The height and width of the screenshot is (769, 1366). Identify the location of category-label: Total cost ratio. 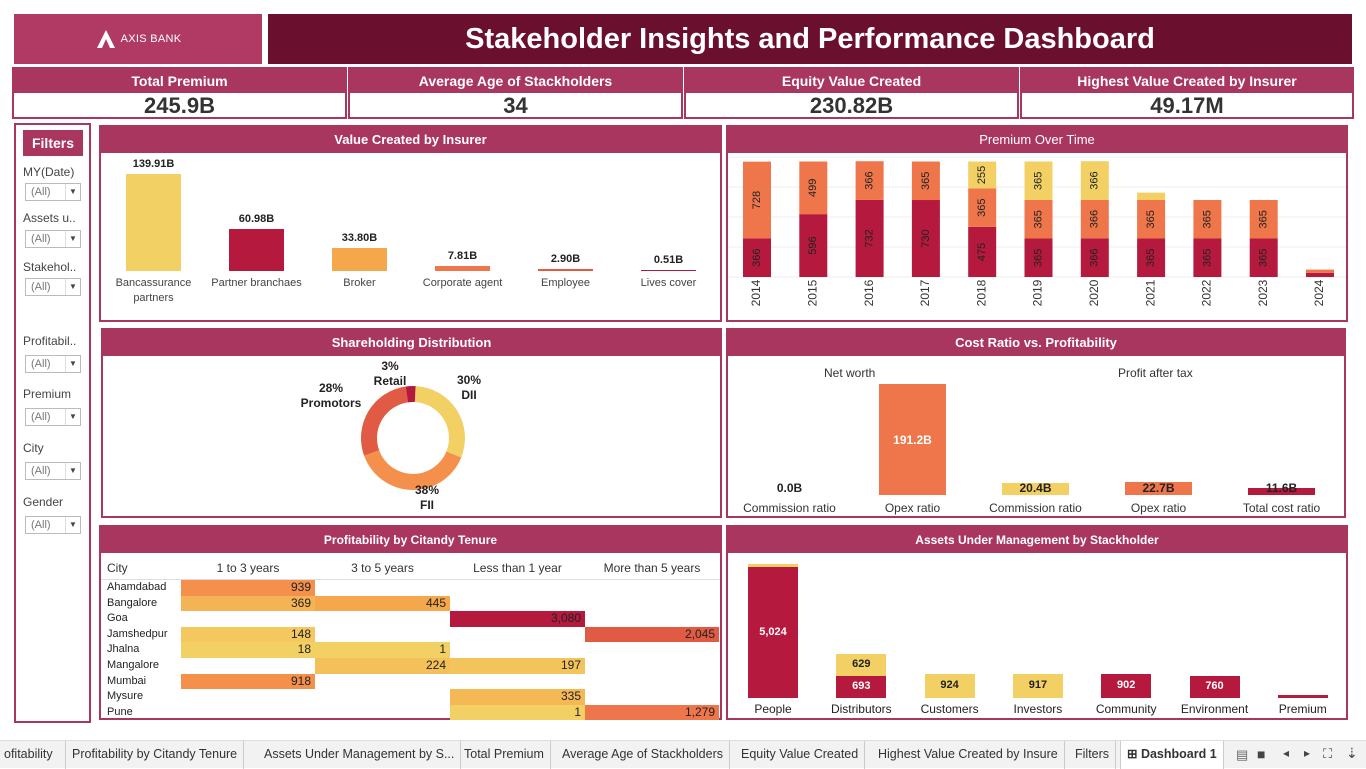
(1281, 508).